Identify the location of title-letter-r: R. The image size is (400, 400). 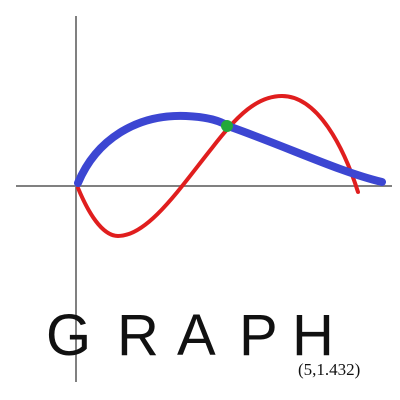
(138, 335).